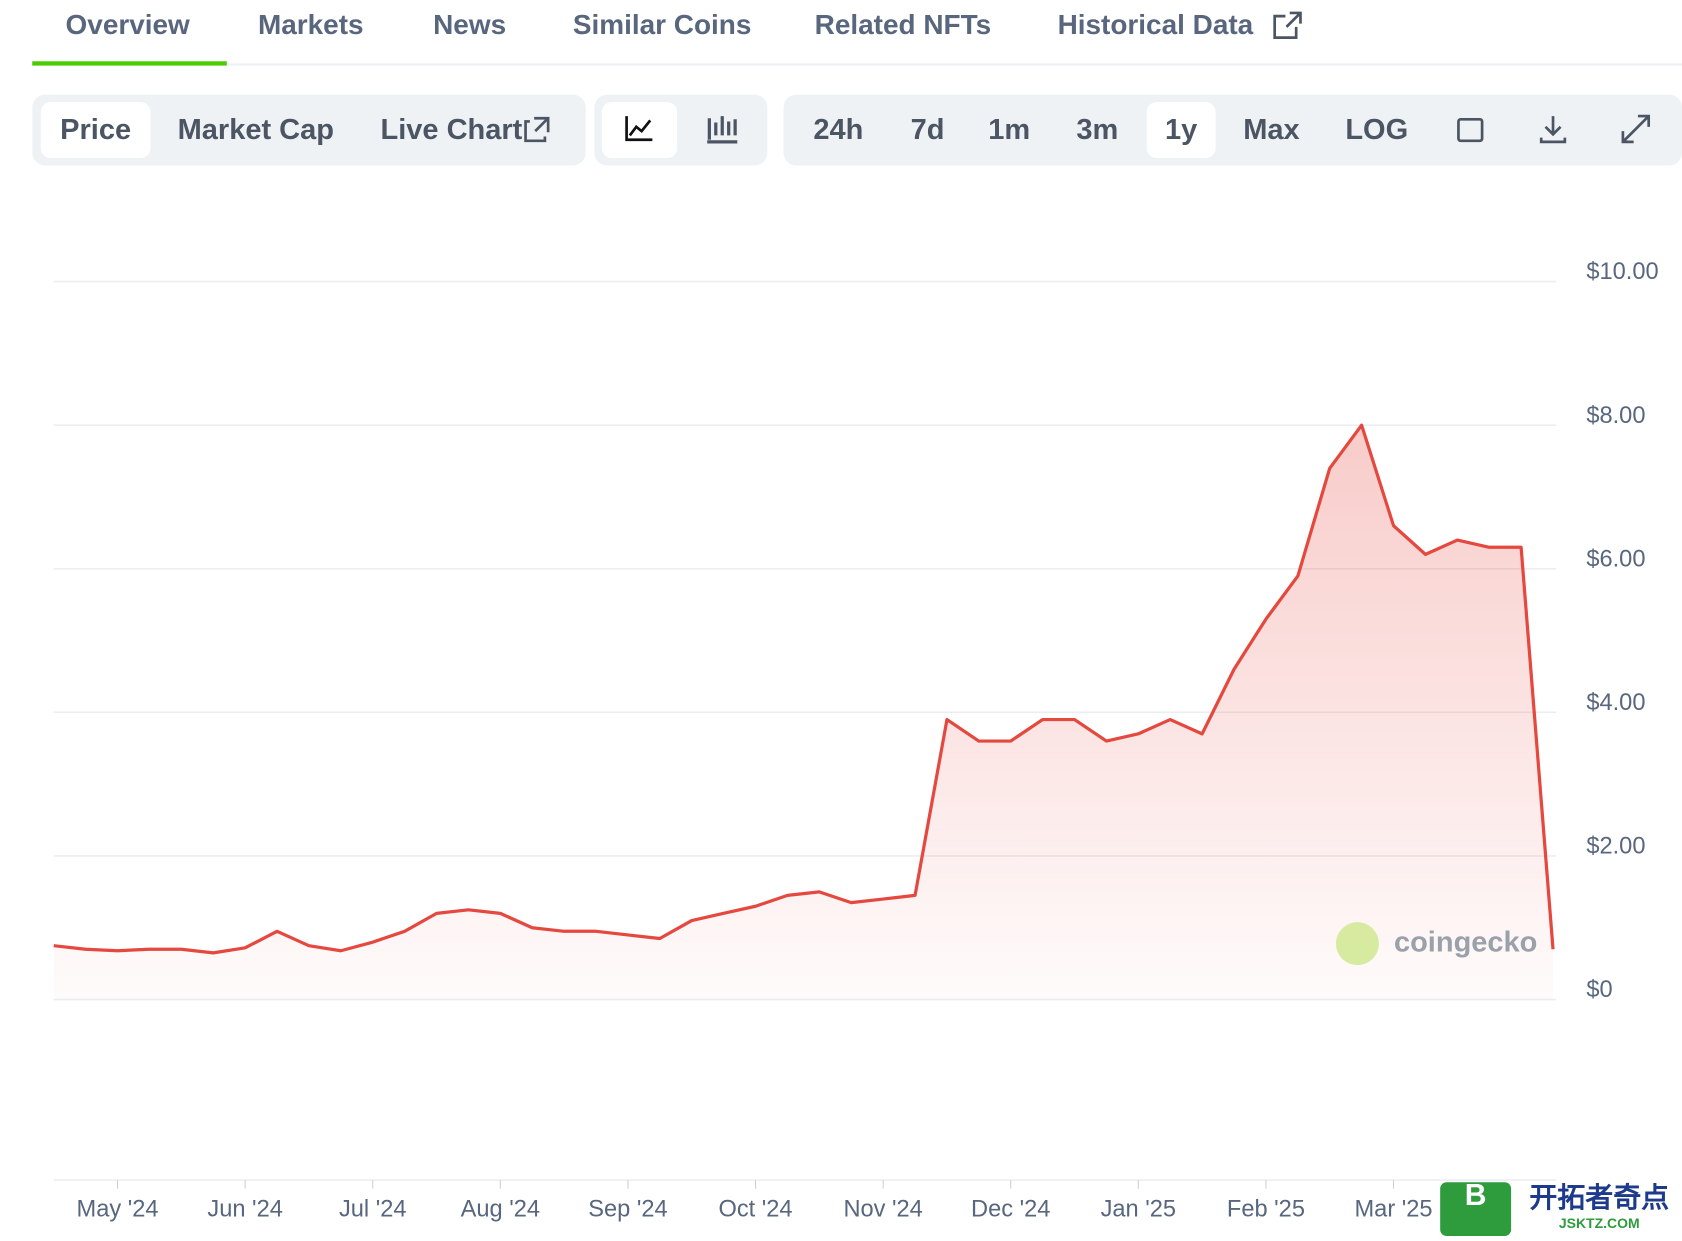 The image size is (1682, 1241). What do you see at coordinates (256, 130) in the screenshot?
I see `view-button: Market Cap` at bounding box center [256, 130].